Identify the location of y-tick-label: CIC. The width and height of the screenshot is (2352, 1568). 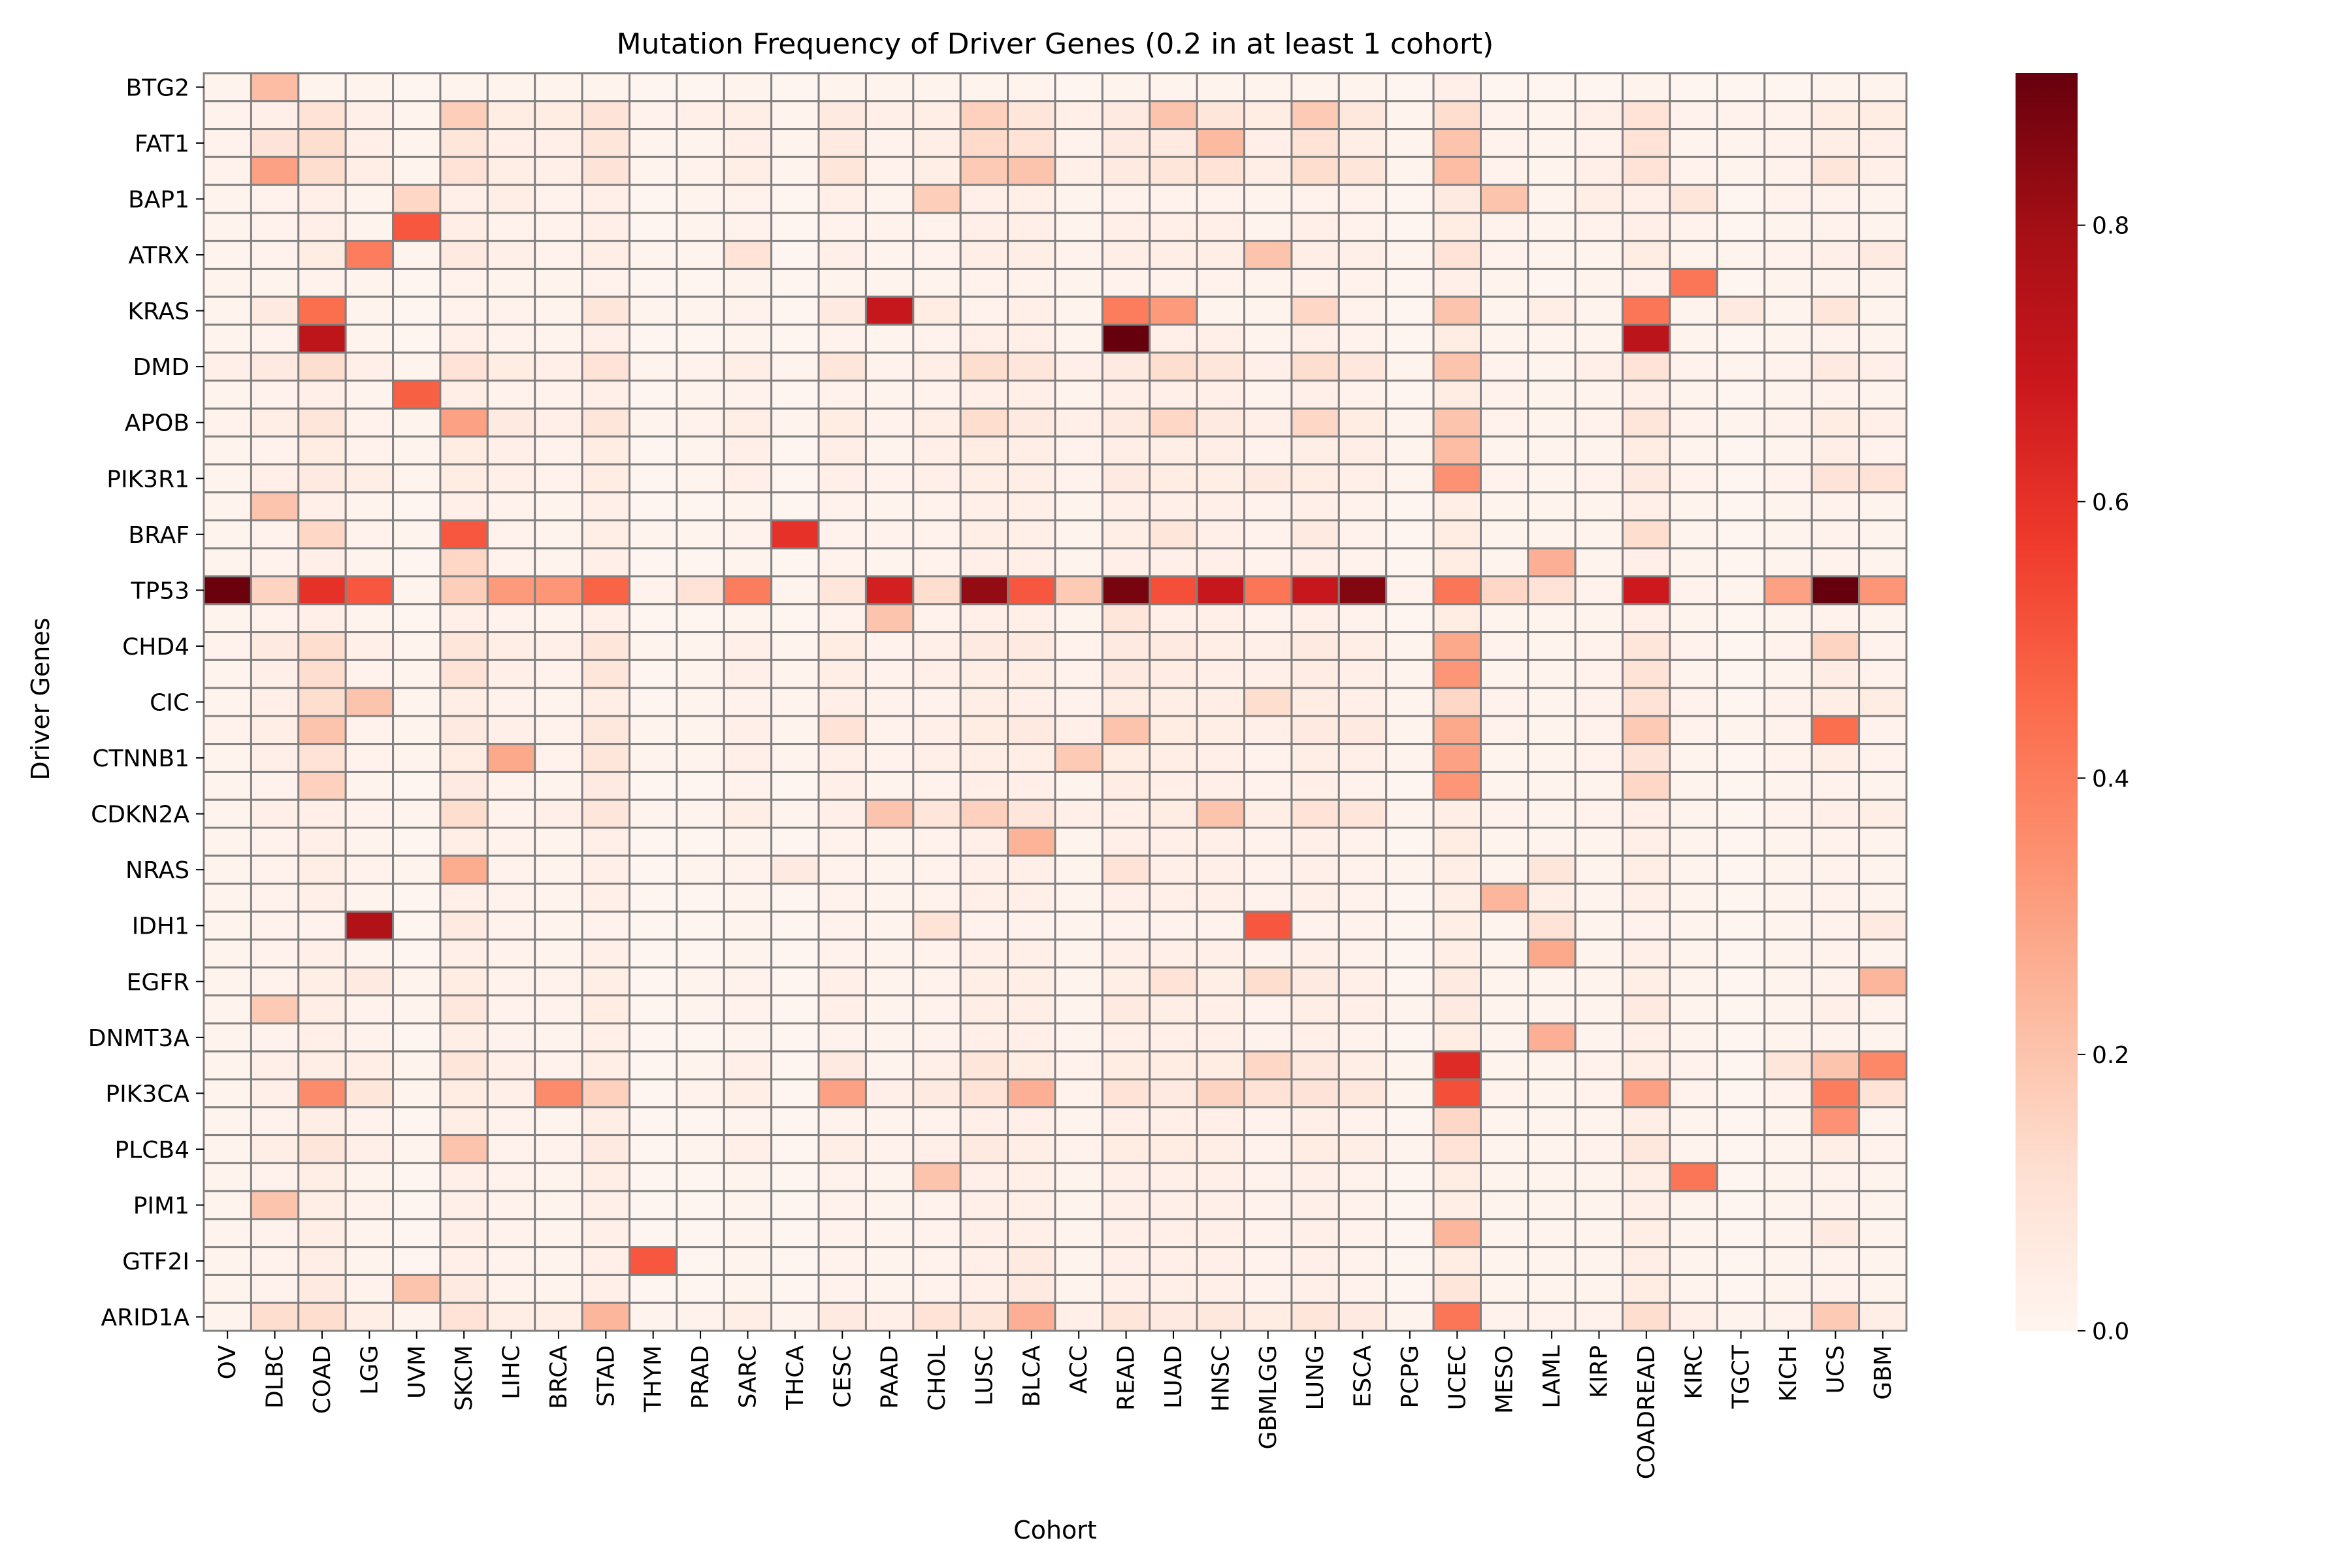
(169, 703).